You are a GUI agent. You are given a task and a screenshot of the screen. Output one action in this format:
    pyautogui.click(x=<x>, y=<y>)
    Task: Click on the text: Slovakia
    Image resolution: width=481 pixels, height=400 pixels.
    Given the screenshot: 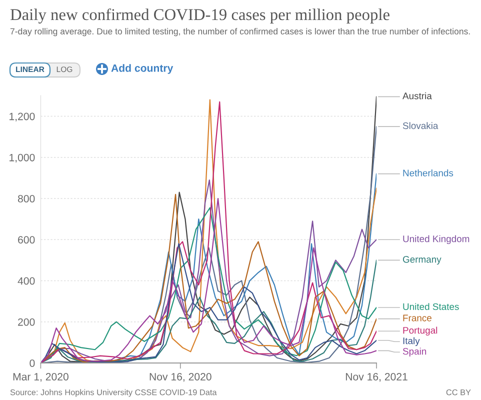 What is the action you would take?
    pyautogui.click(x=420, y=126)
    